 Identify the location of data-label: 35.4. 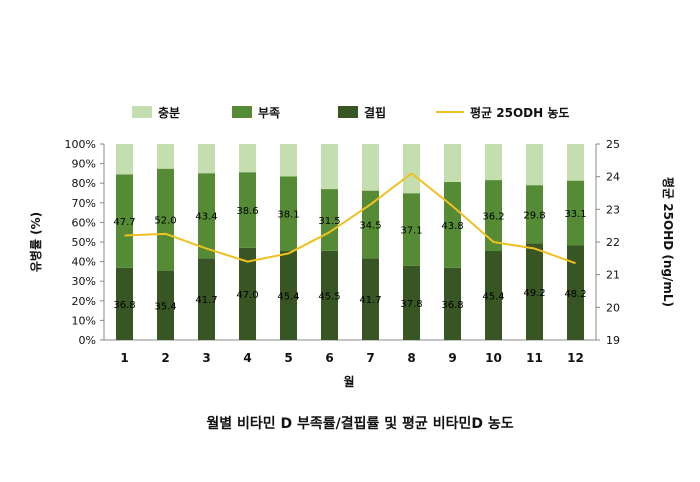
(165, 306).